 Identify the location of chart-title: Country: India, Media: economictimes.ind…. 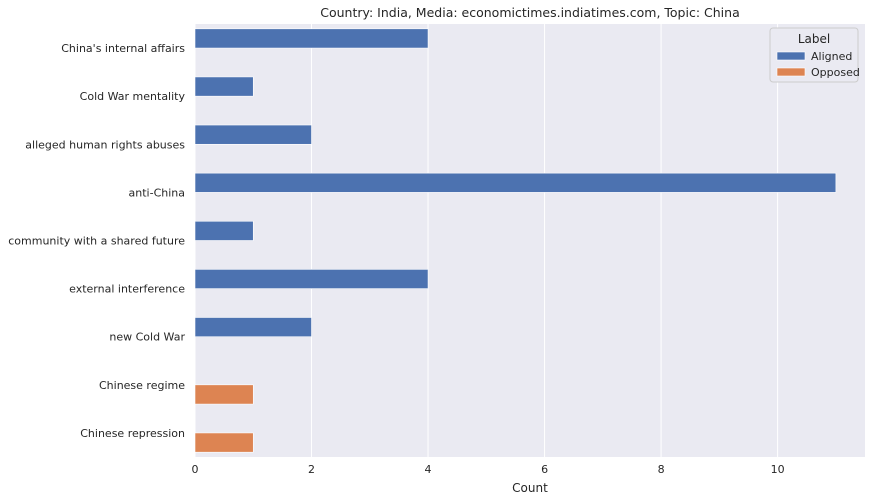
(529, 12).